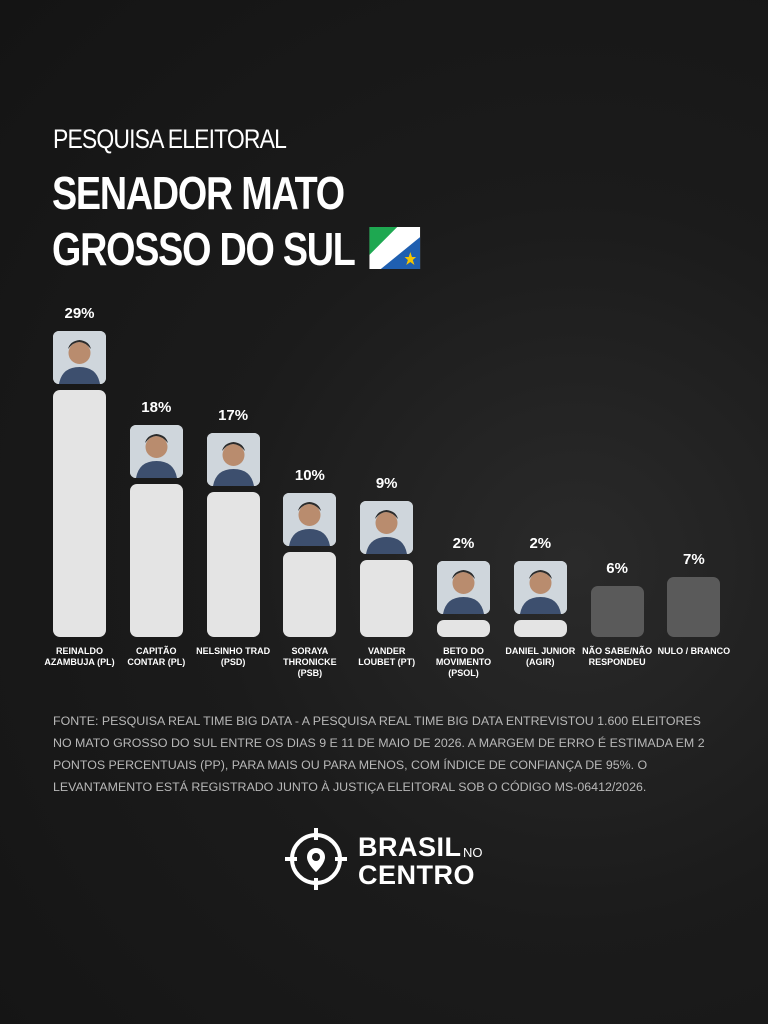  I want to click on category-label: BETO DO MOVIMENTO (PSOL), so click(463, 662).